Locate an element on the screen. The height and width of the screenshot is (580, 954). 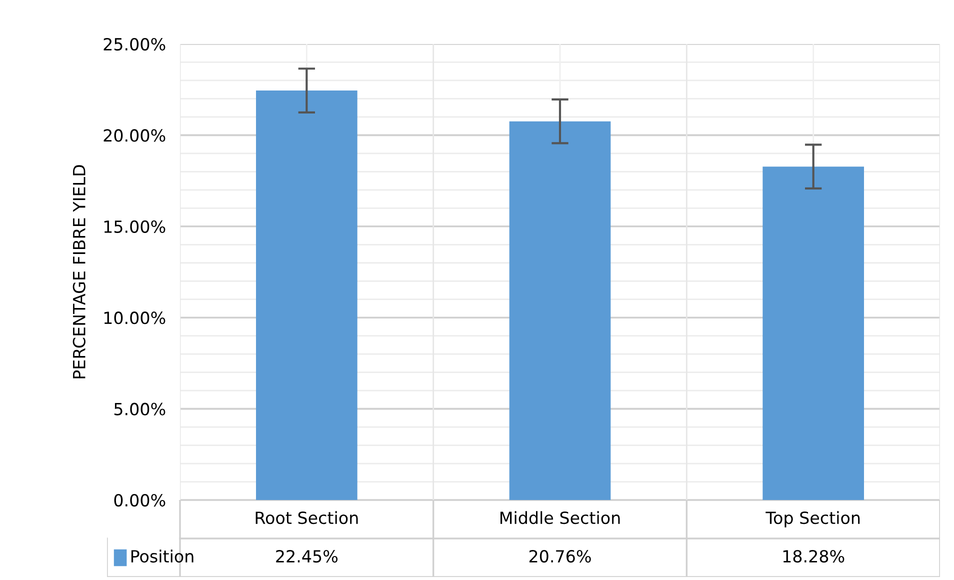
legend-label: Position is located at coordinates (162, 556).